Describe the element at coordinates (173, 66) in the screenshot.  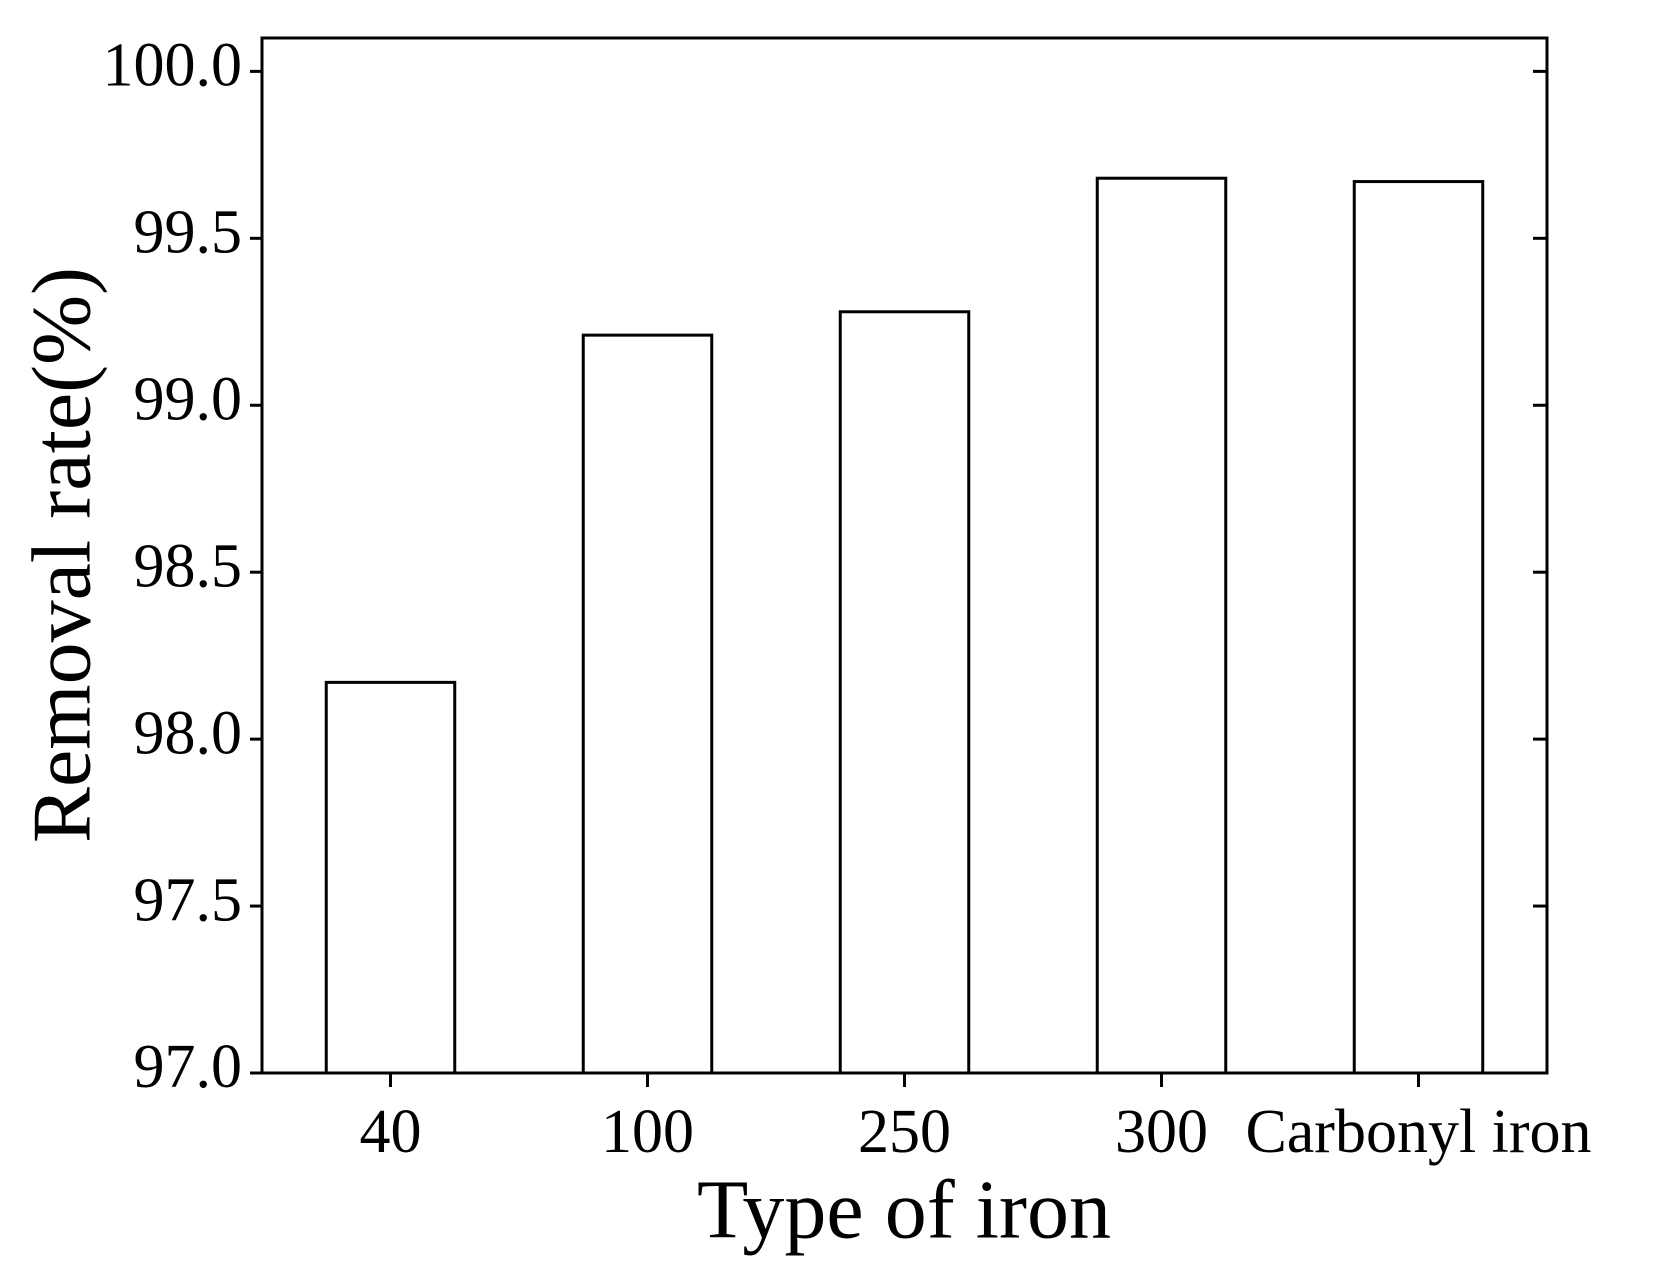
I see `y-tick-label: 100.0` at that location.